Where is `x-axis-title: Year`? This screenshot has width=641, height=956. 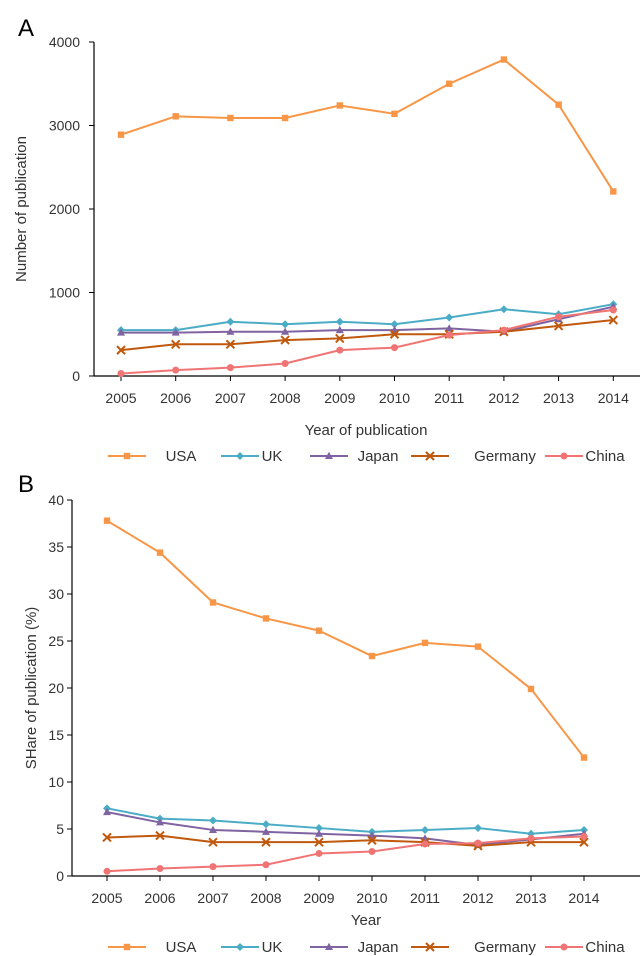 x-axis-title: Year is located at coordinates (366, 920).